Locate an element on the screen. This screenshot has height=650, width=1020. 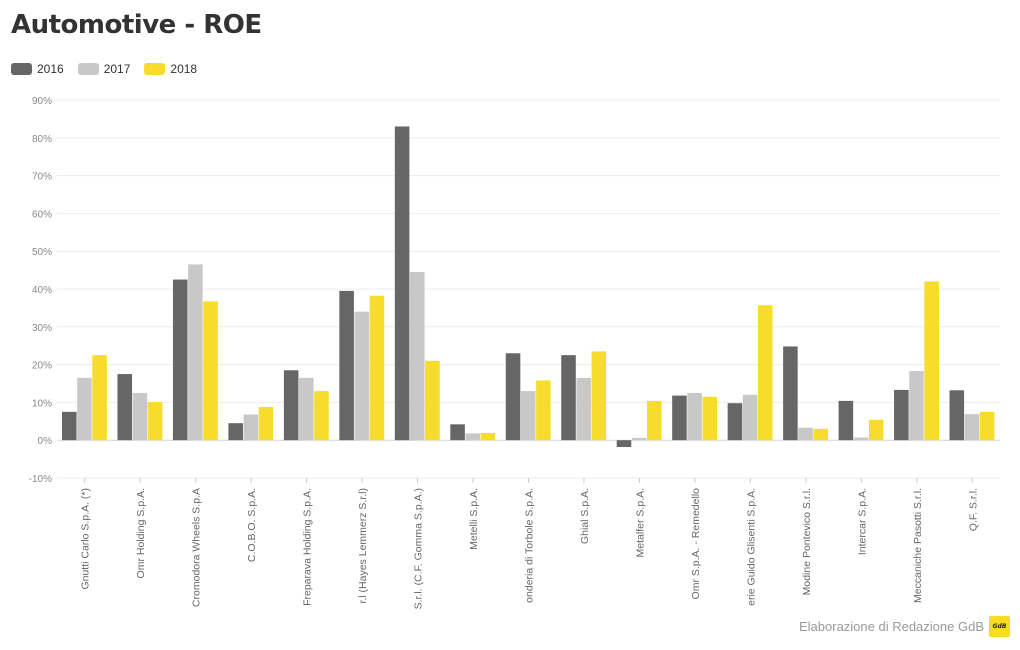
x-tick-label: Meccaniche Pasotti S.r.l. is located at coordinates (918, 545).